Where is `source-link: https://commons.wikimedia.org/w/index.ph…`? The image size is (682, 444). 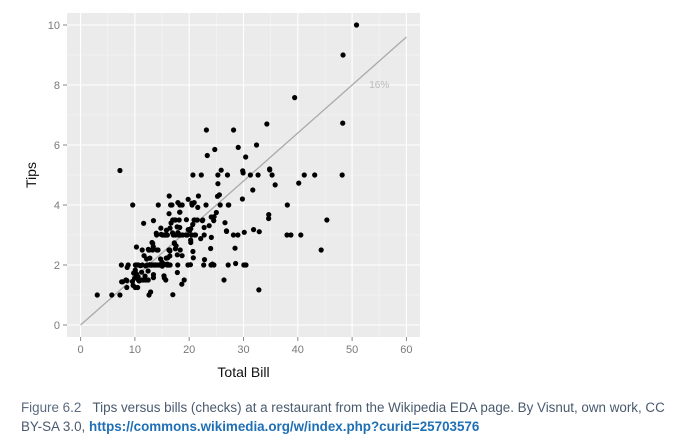 source-link: https://commons.wikimedia.org/w/index.ph… is located at coordinates (284, 426).